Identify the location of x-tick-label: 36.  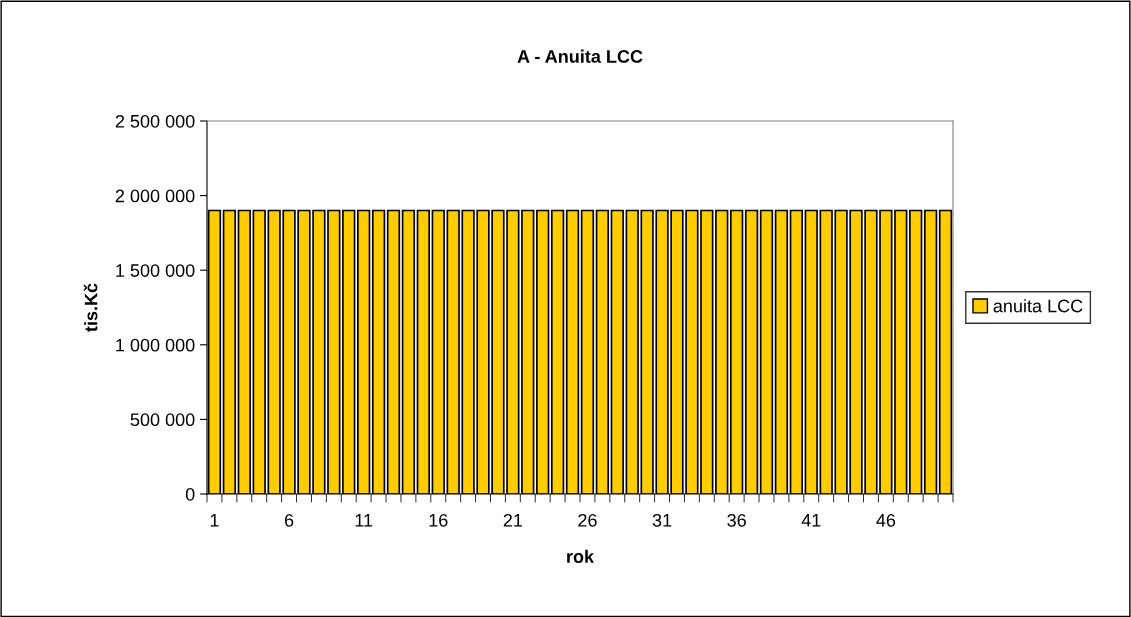
(736, 520).